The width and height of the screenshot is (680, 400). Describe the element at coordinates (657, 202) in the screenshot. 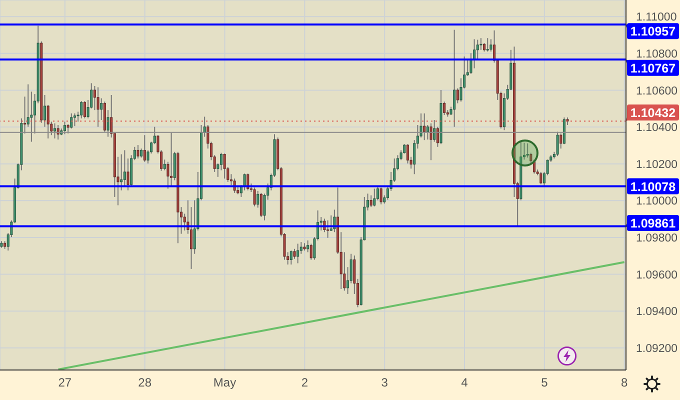

I see `y-tick-label: 1.10000` at that location.